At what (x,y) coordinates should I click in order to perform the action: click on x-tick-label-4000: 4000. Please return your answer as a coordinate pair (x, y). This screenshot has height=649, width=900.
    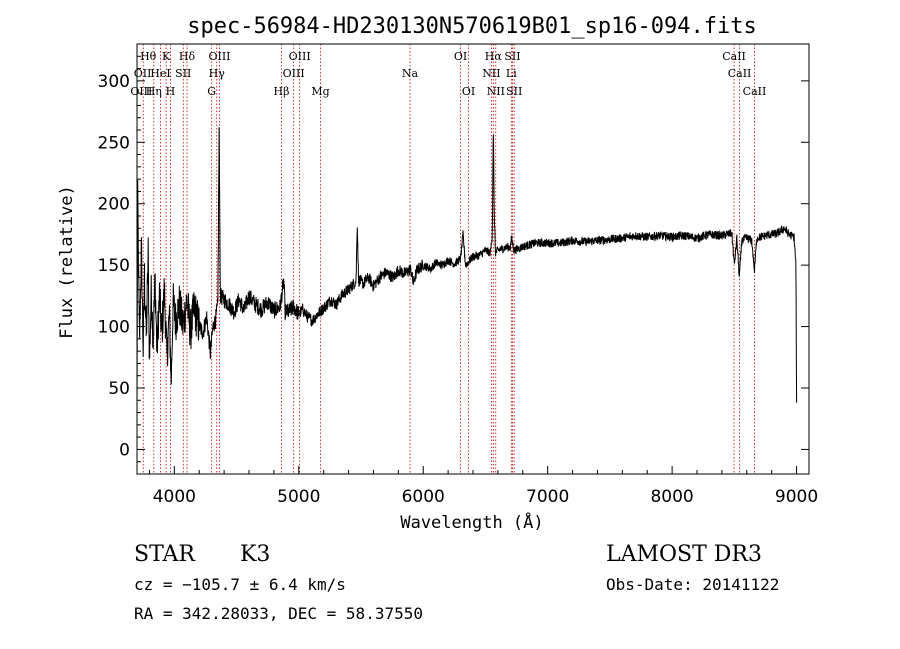
    Looking at the image, I should click on (174, 497).